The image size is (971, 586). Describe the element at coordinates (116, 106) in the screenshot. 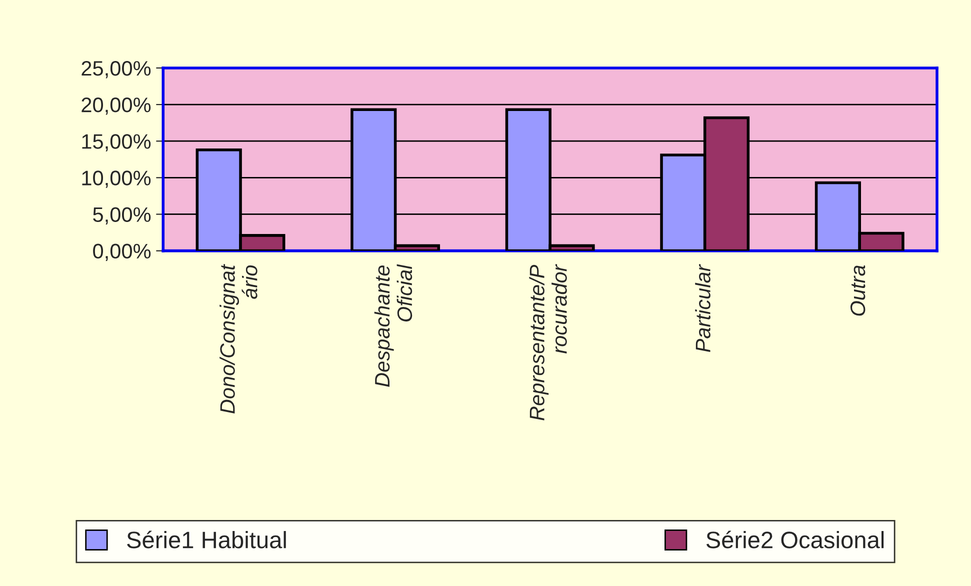

I see `y-tick-label: 20,00%` at that location.